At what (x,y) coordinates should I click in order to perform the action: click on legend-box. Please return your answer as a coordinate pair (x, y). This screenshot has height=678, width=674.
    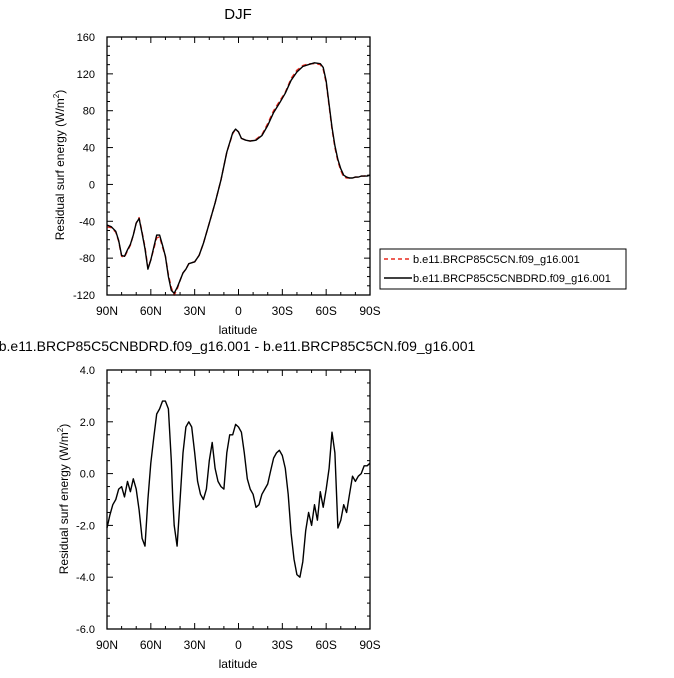
    Looking at the image, I should click on (503, 269).